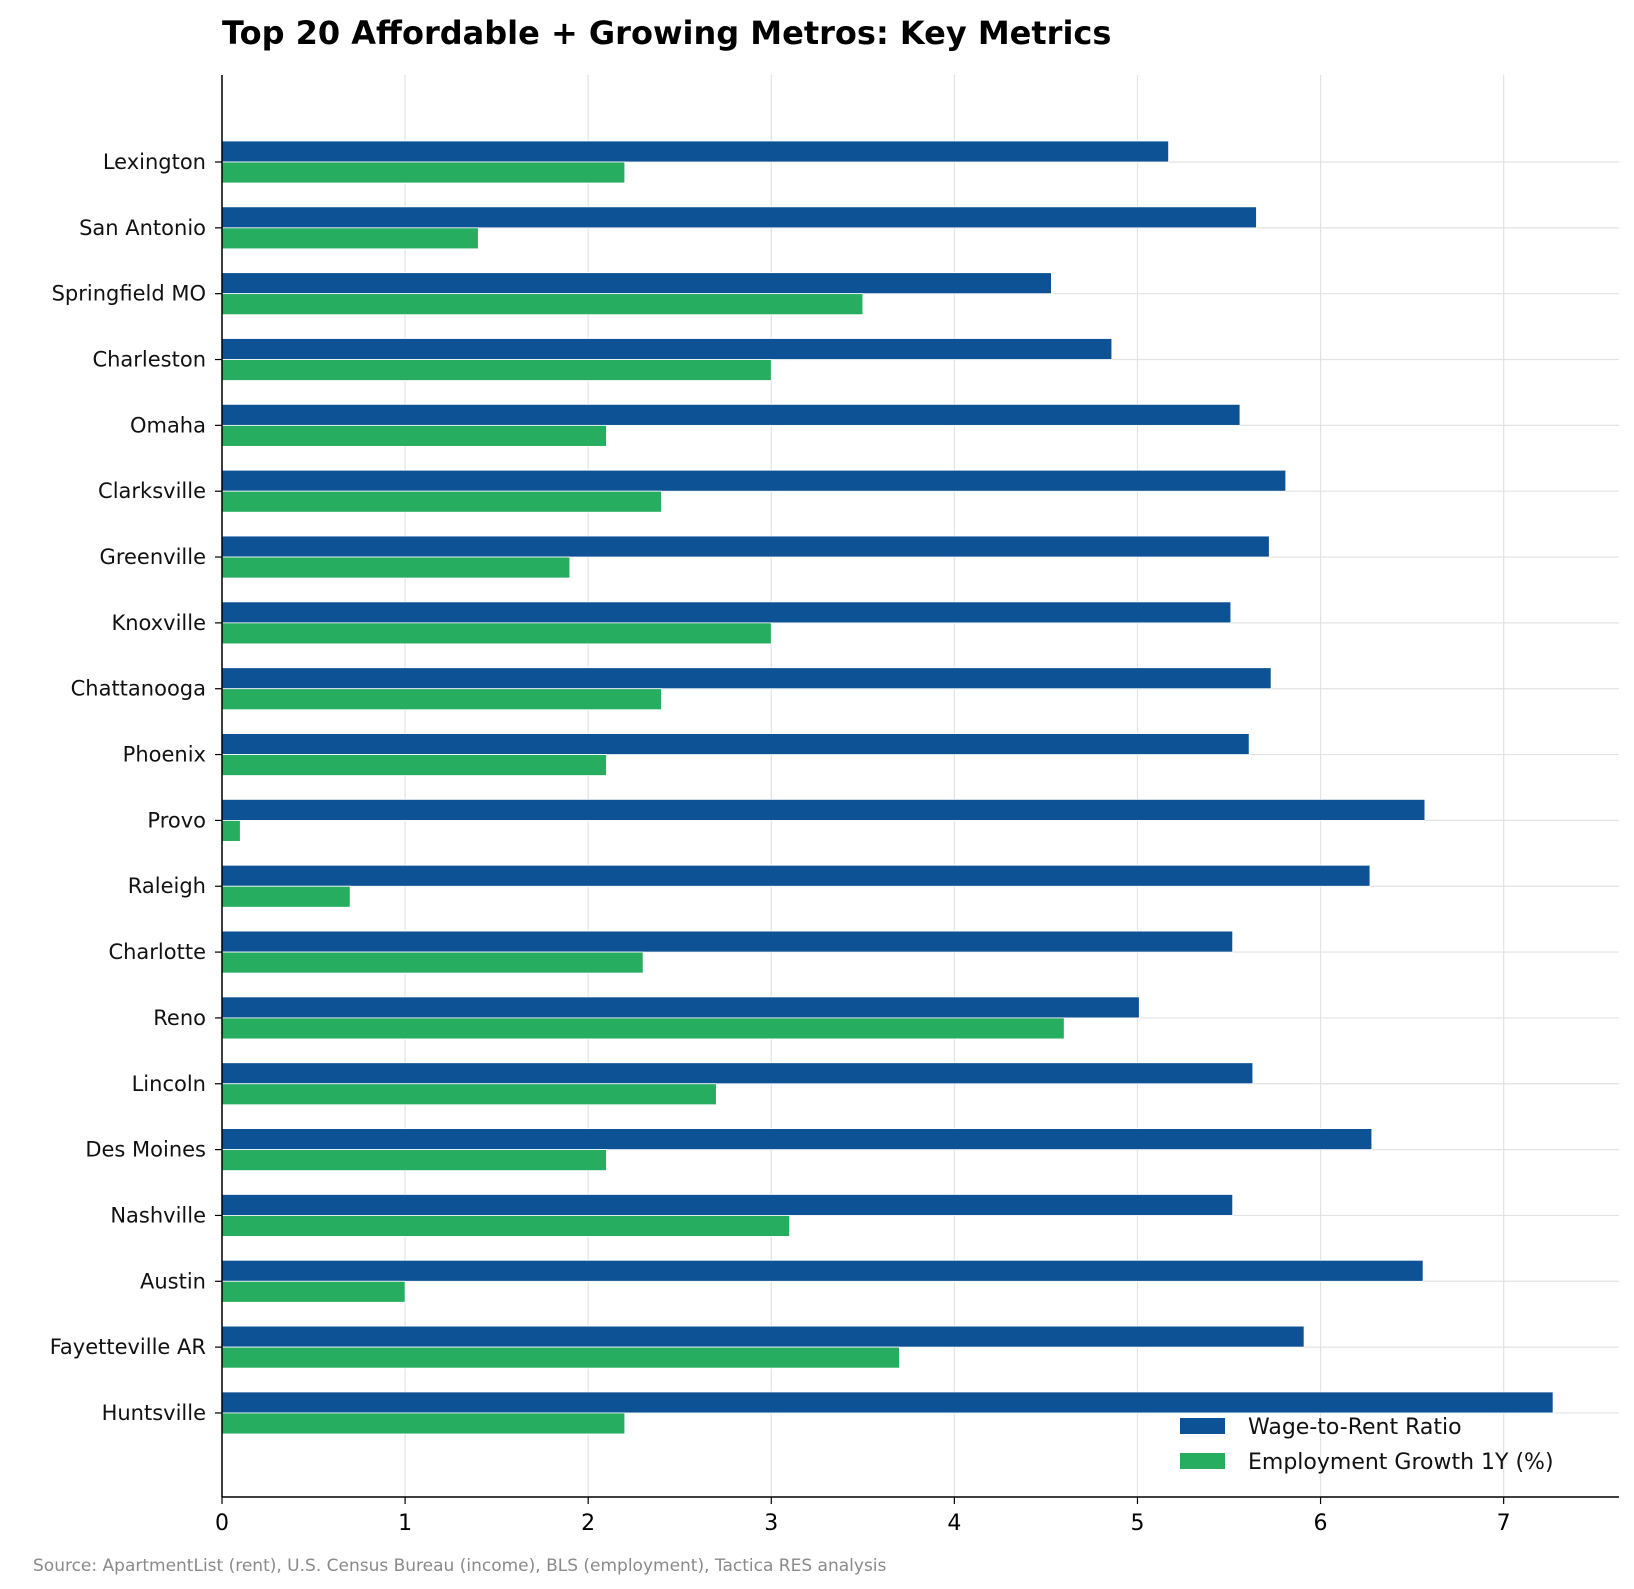 The width and height of the screenshot is (1634, 1589). I want to click on legend-label: Employment Growth 1Y (%), so click(1401, 1462).